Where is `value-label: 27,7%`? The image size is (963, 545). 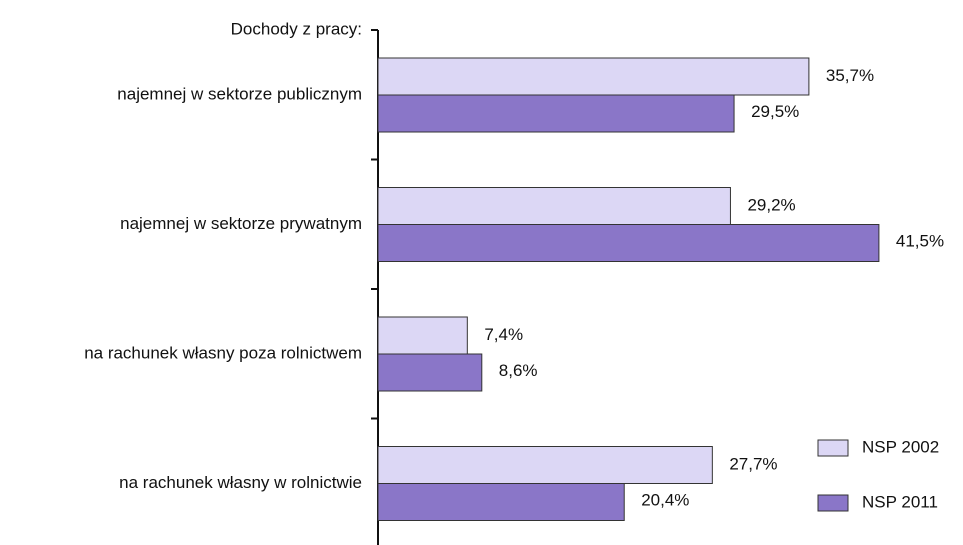 value-label: 27,7% is located at coordinates (753, 463).